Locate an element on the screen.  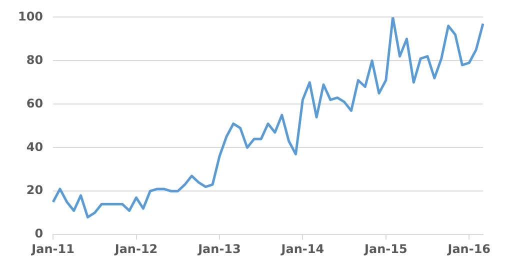
y-tick-label: 80 is located at coordinates (35, 59).